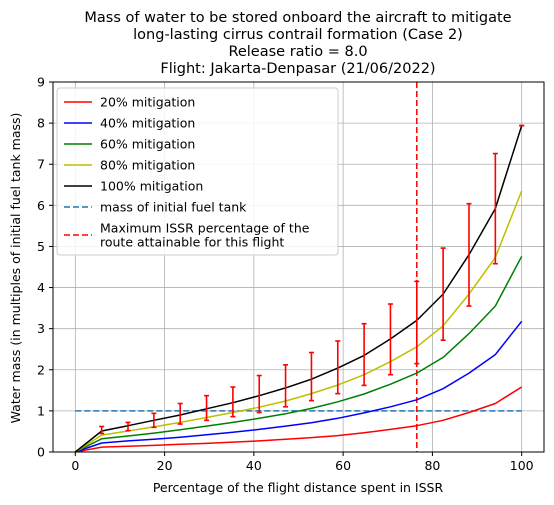  I want to click on legend-entry: 20% mitigation, so click(129, 102).